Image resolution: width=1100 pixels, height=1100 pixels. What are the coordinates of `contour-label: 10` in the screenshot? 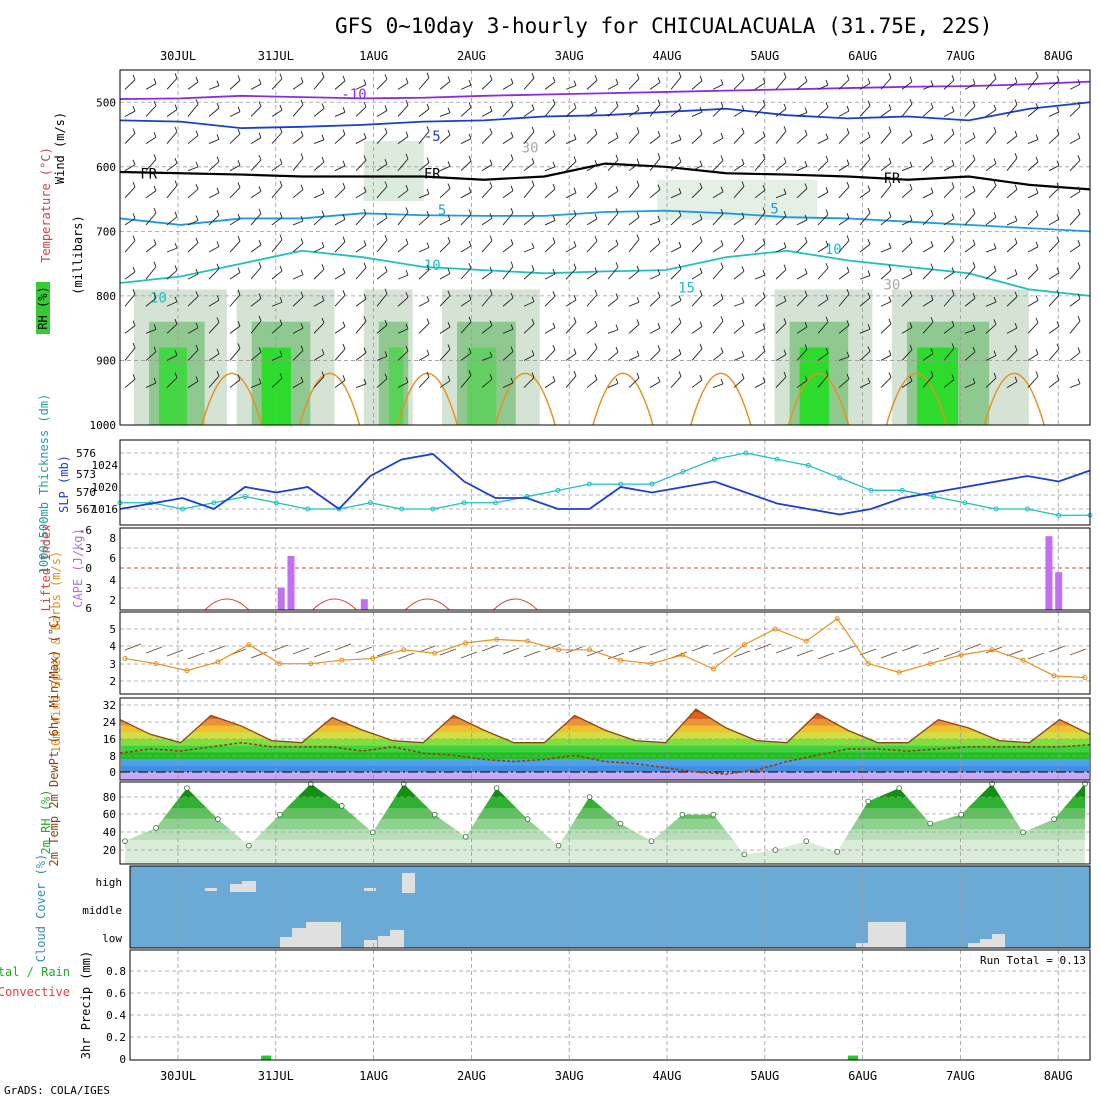 It's located at (158, 298).